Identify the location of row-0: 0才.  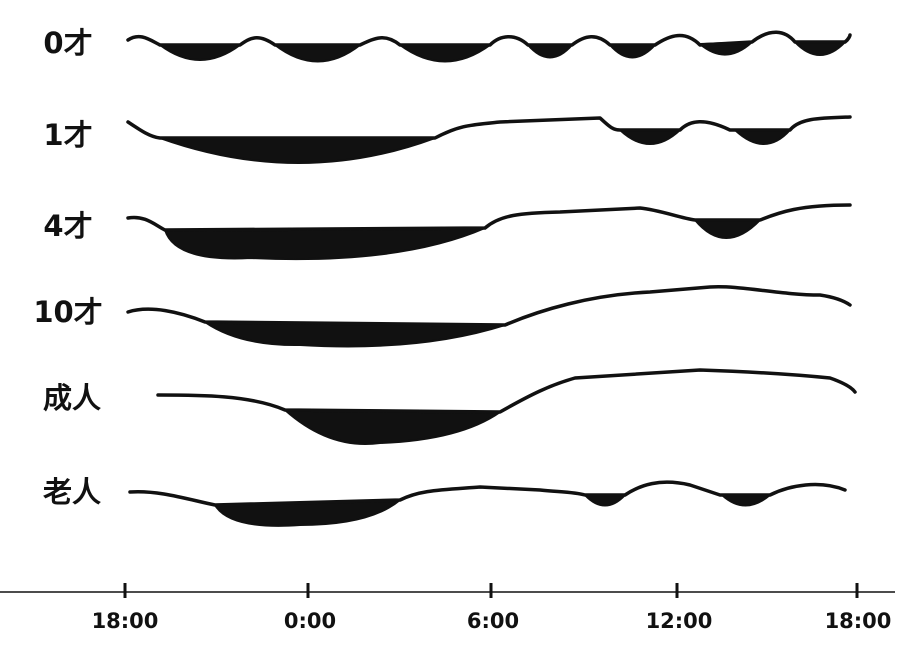
(447, 44).